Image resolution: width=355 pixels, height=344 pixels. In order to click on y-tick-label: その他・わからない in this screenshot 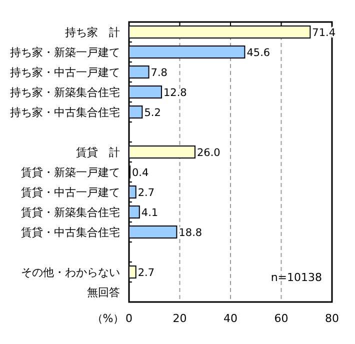, I will do `click(70, 272)`.